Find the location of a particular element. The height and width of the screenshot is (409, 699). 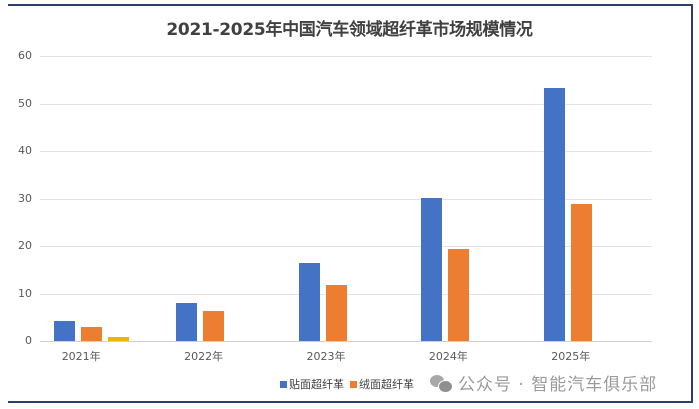

x-tick-label: 2025年 is located at coordinates (571, 356).